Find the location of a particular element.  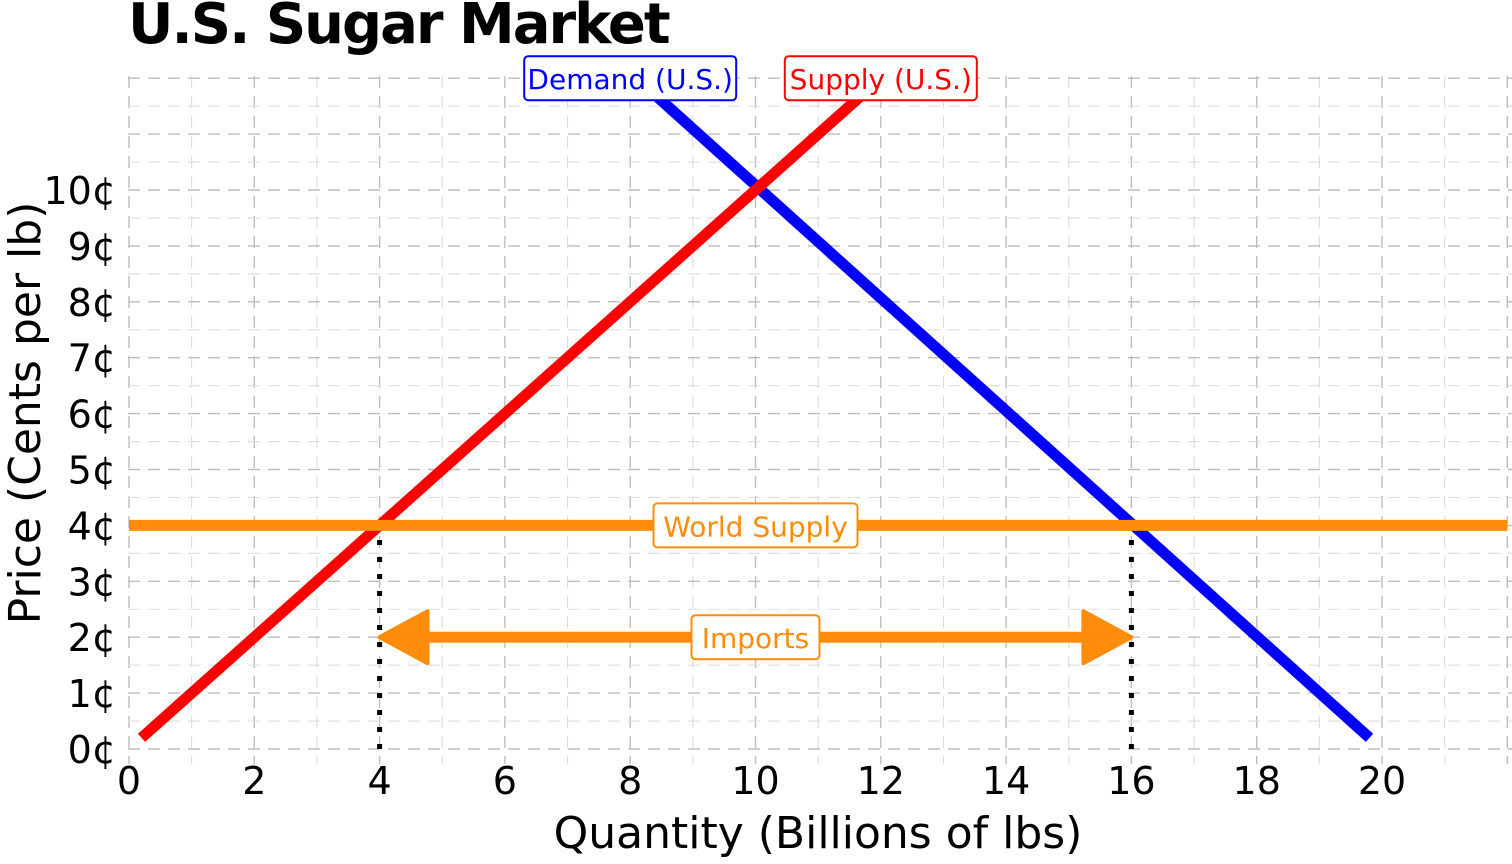

y-tick-label: 9¢ is located at coordinates (92, 247).